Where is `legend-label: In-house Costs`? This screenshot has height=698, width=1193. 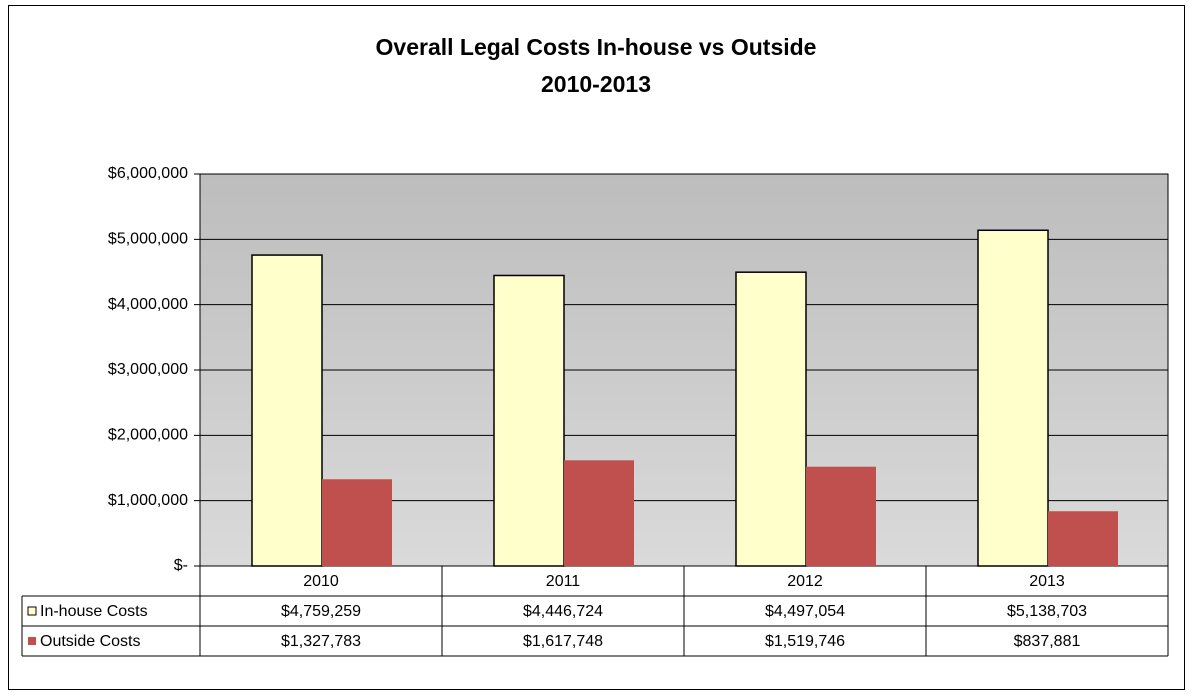 legend-label: In-house Costs is located at coordinates (94, 611).